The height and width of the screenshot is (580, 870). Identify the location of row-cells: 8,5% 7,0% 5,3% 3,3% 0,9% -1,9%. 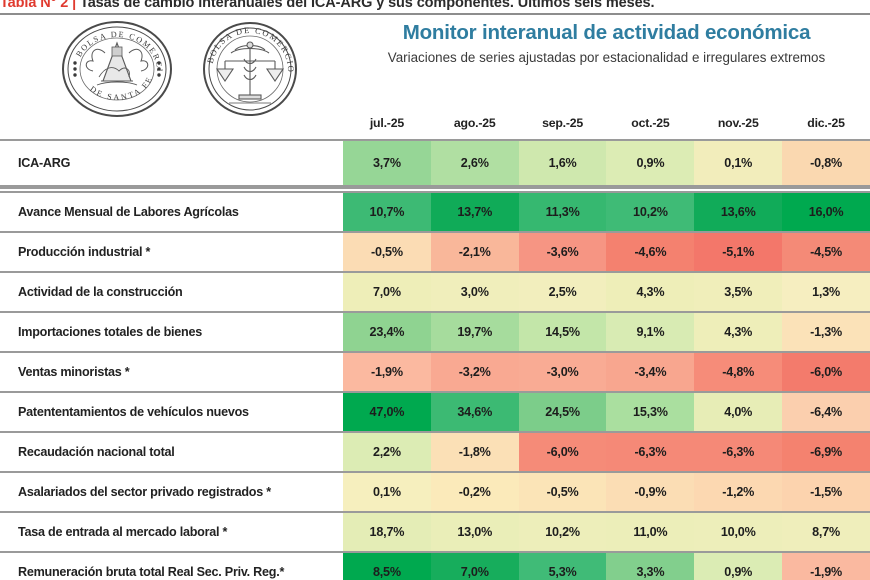
(606, 566).